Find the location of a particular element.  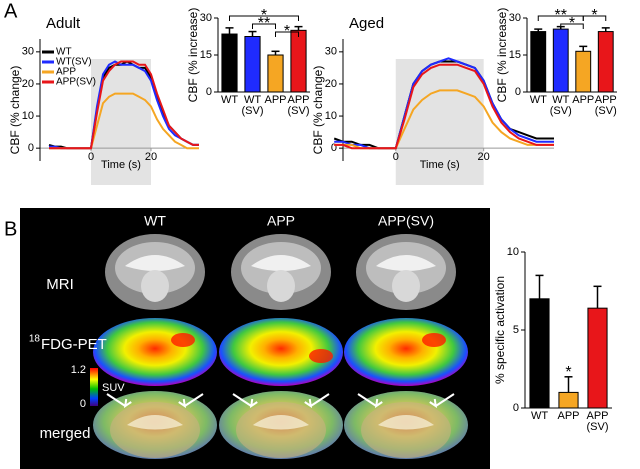

stimulus-shade is located at coordinates (439, 122).